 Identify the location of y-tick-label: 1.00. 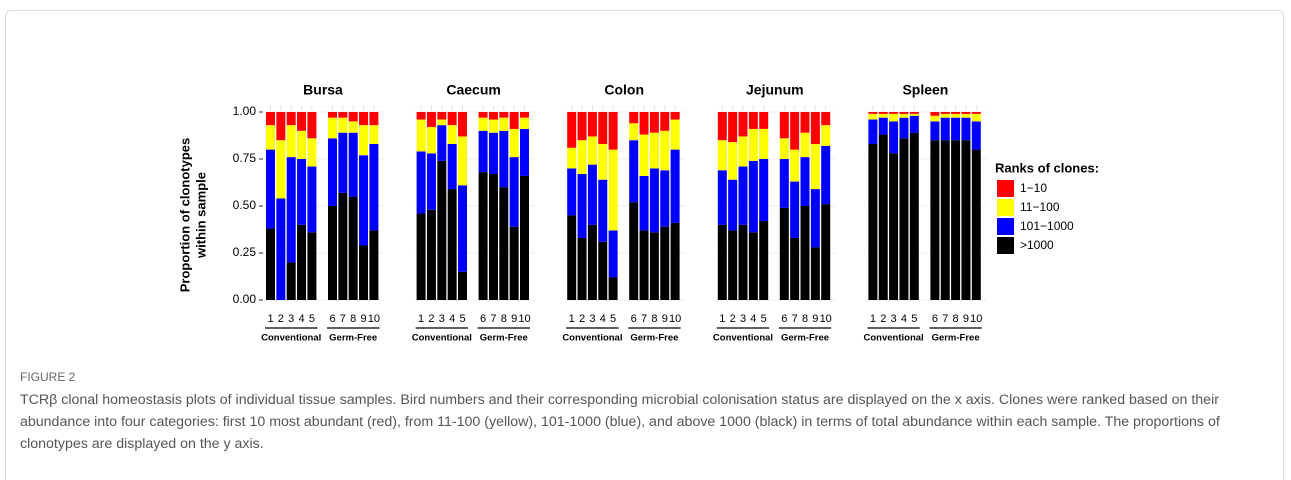
(245, 111).